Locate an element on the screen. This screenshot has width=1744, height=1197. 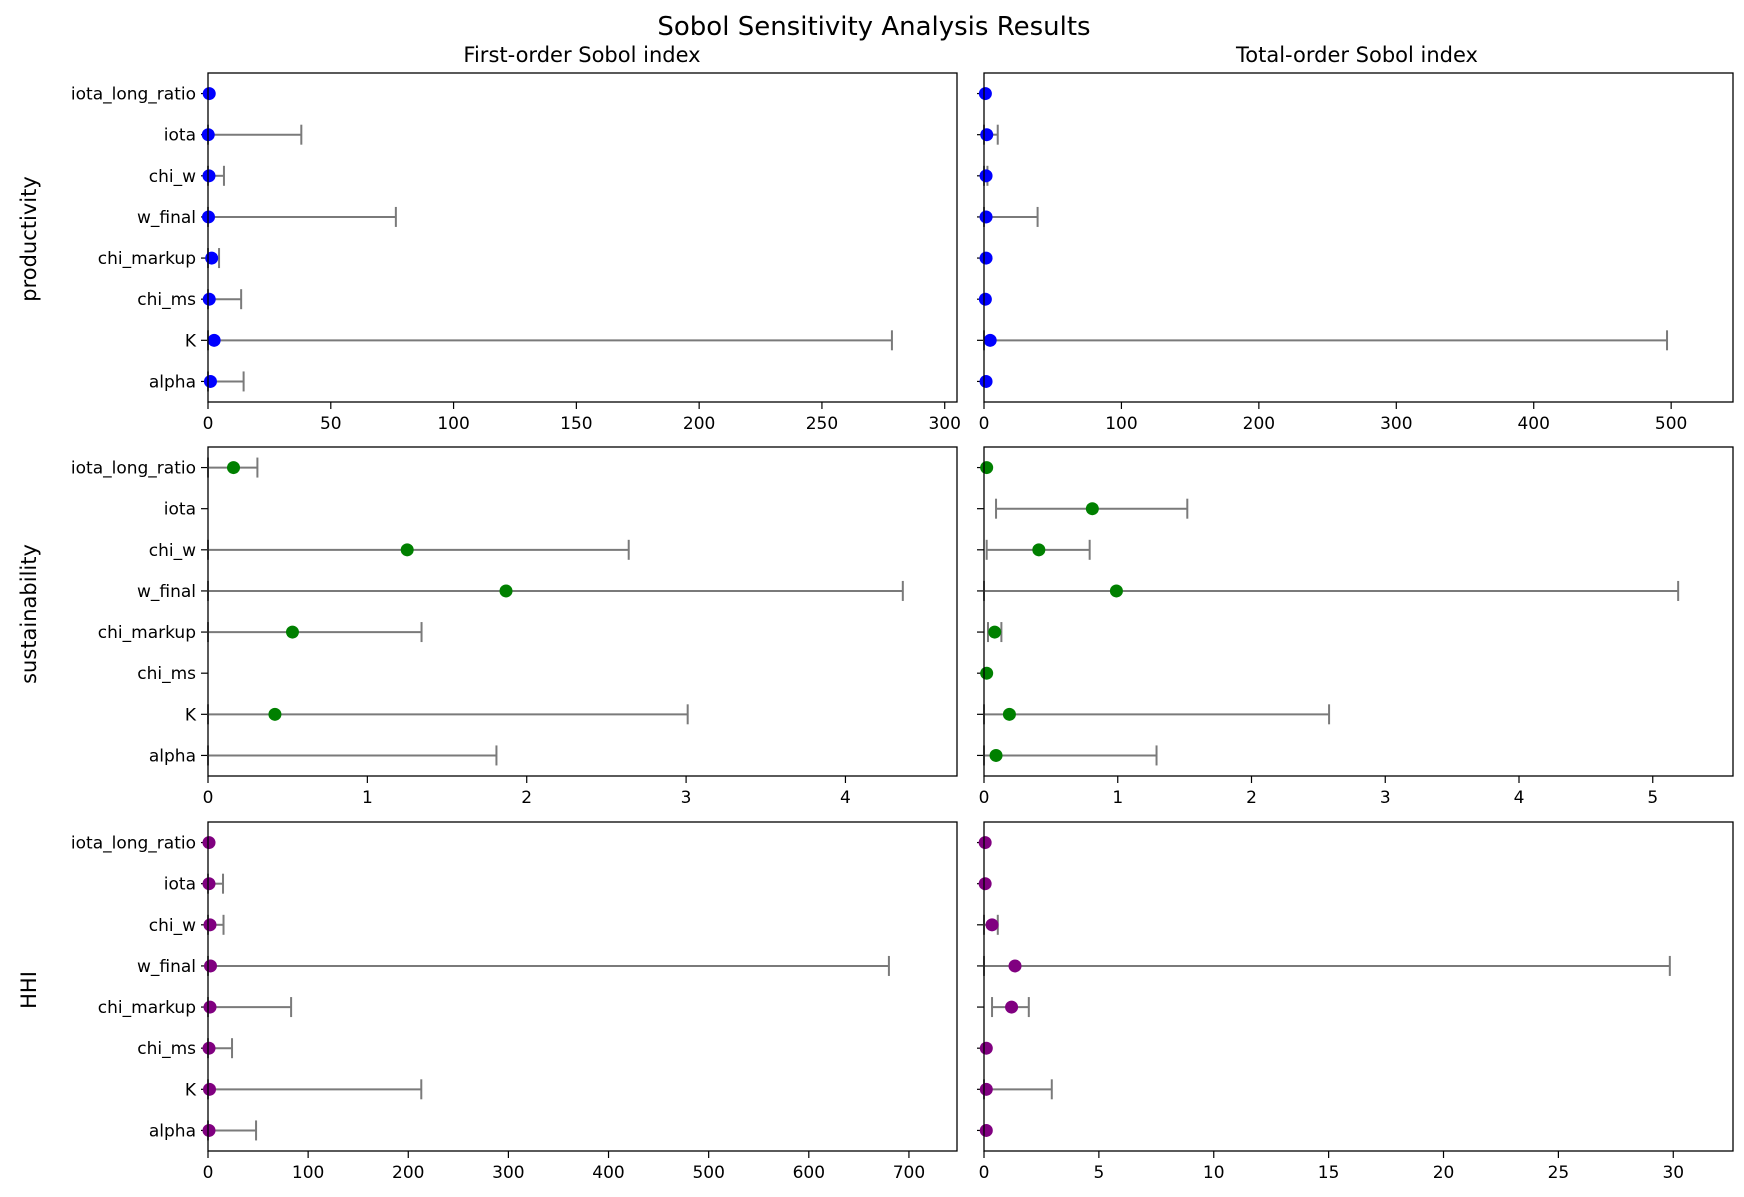
figure-title: Sobol Sensitivity Analysis Results is located at coordinates (873, 27).